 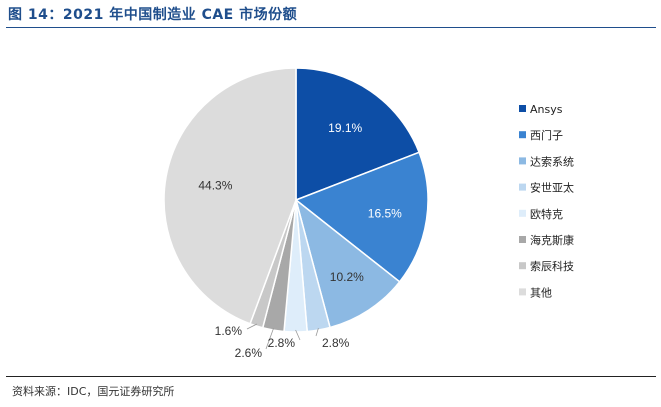 I want to click on figure-caption: 图 14：2021 年中国制造业 CAE 市场份额, so click(x=153, y=15).